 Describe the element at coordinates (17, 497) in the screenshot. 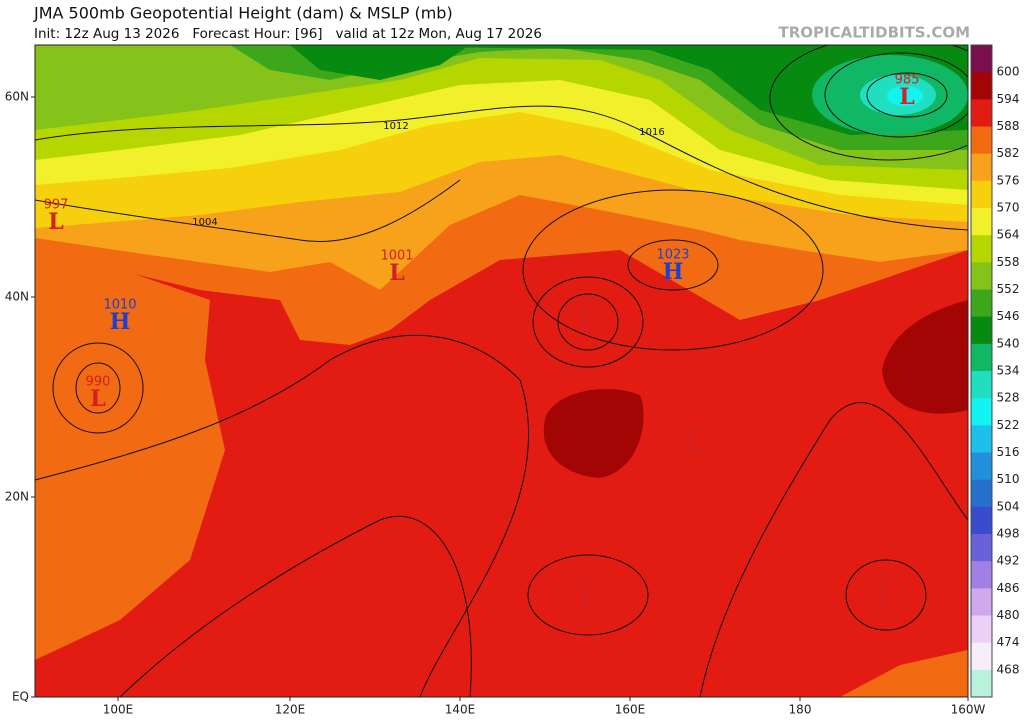

I see `lat-label: 20N` at that location.